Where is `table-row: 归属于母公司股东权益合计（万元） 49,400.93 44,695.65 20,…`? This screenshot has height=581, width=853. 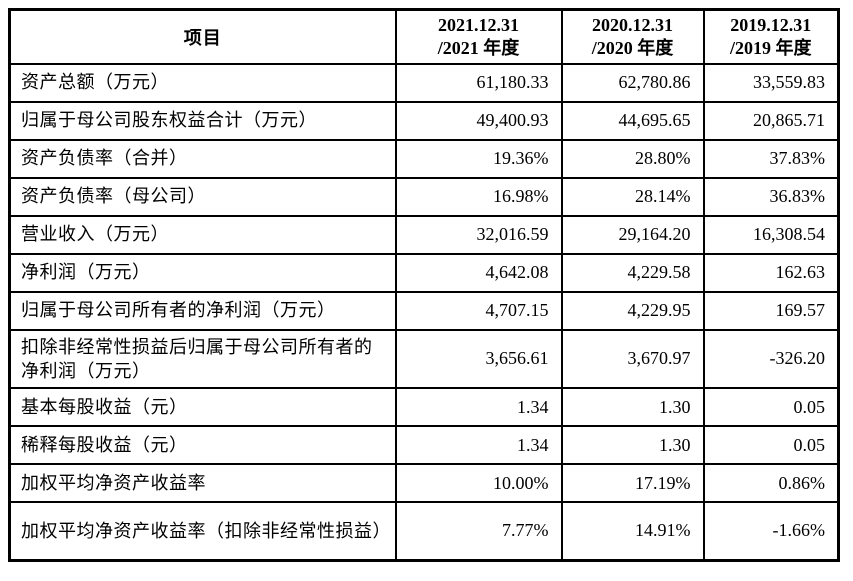 table-row: 归属于母公司股东权益合计（万元） 49,400.93 44,695.65 20,… is located at coordinates (424, 120).